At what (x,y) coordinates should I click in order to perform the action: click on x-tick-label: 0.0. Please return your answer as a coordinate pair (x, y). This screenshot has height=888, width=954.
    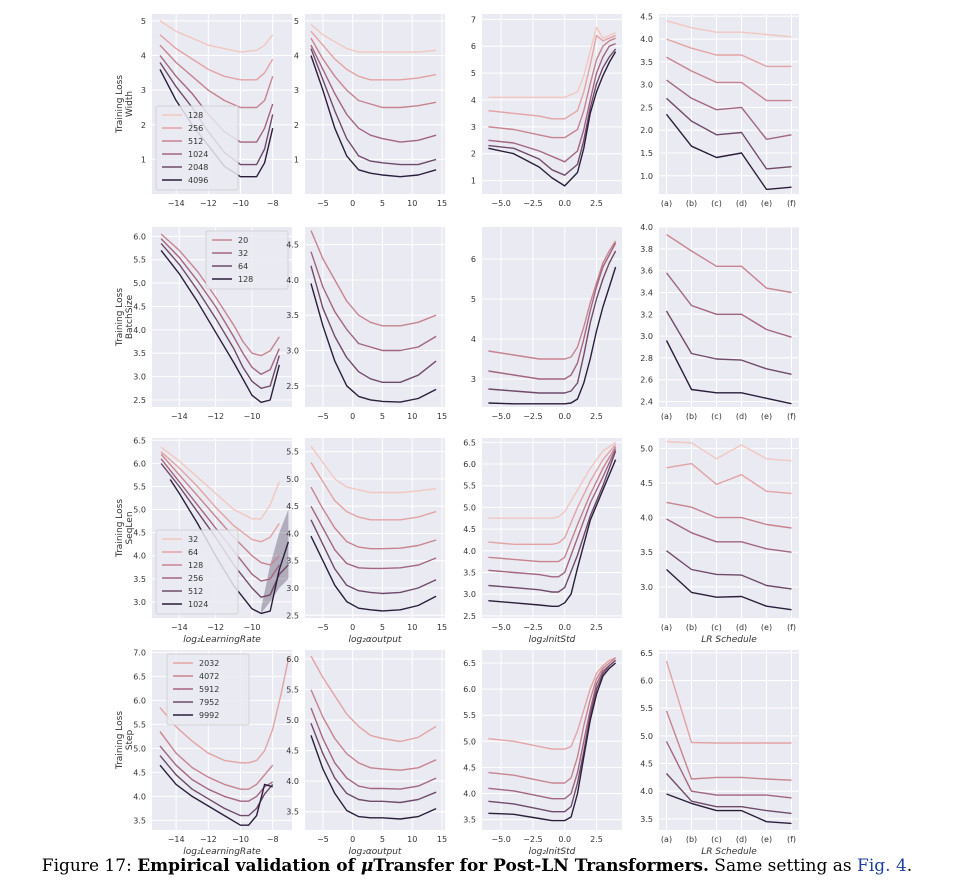
    Looking at the image, I should click on (564, 203).